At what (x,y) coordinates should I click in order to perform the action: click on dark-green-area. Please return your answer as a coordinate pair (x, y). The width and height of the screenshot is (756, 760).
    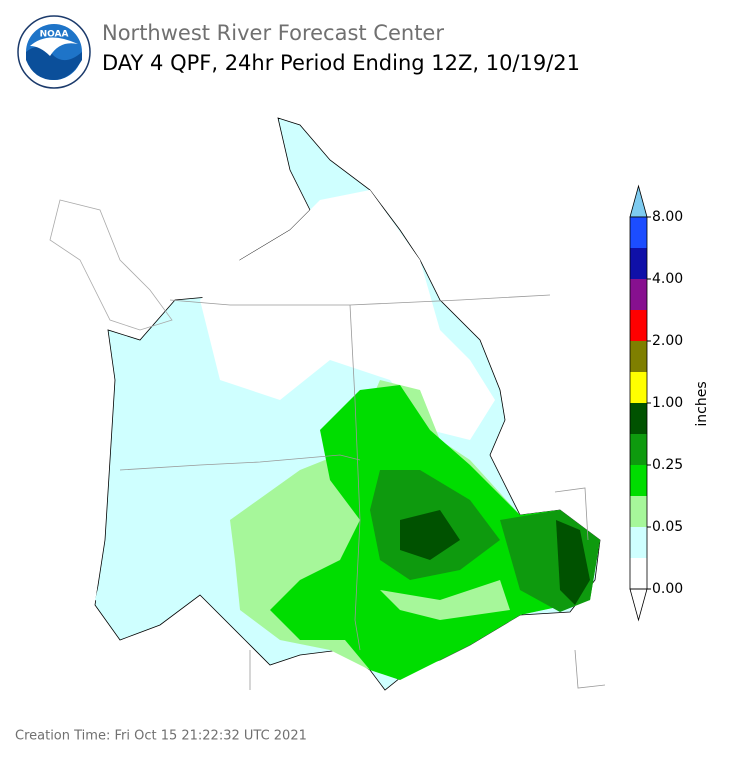
    Looking at the image, I should click on (573, 562).